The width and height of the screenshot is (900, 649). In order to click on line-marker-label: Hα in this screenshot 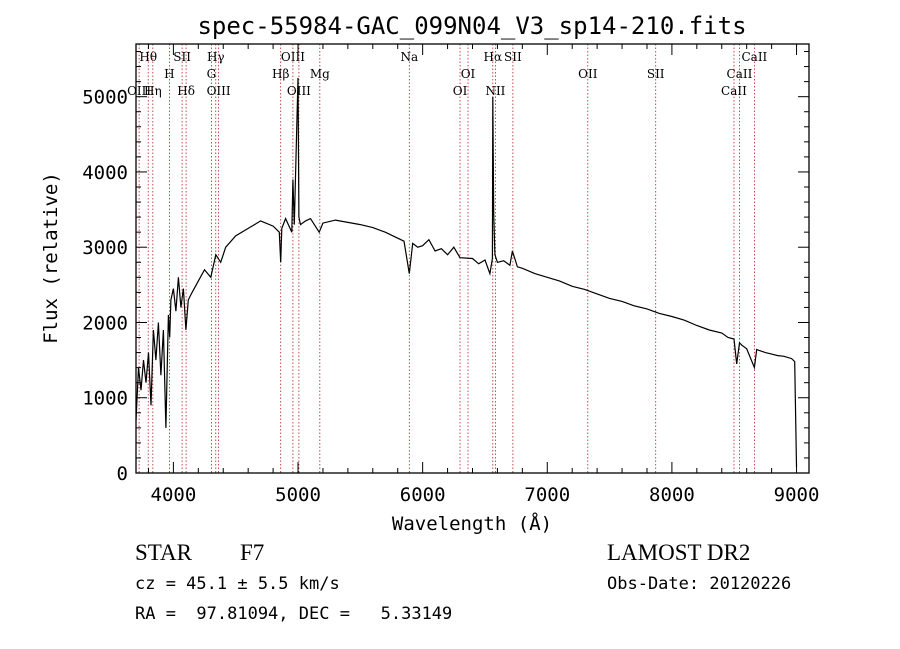, I will do `click(493, 57)`.